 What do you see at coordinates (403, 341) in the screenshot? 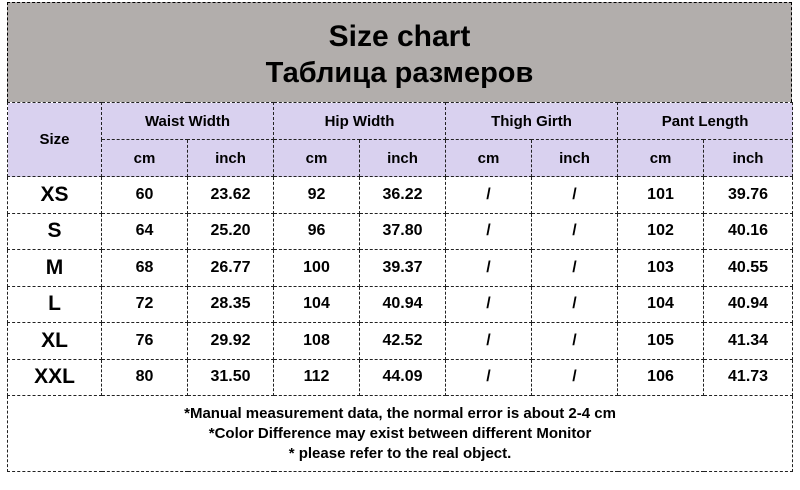
I see `value-cell: 42.52` at bounding box center [403, 341].